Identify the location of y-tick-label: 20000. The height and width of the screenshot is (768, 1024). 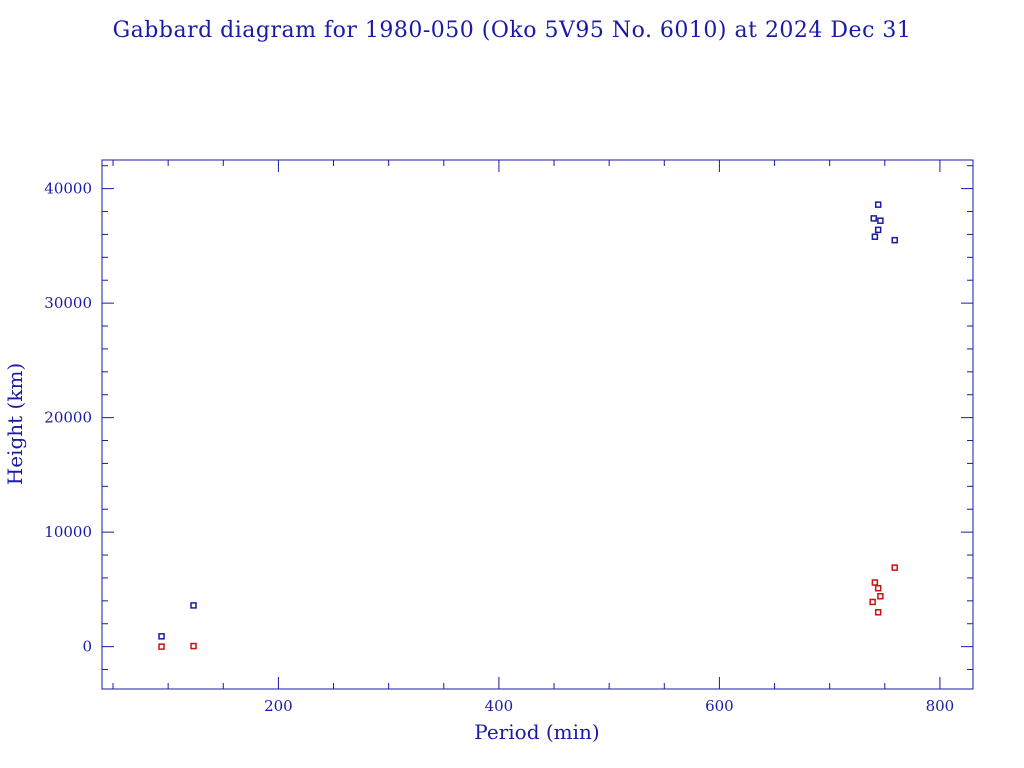
(68, 418).